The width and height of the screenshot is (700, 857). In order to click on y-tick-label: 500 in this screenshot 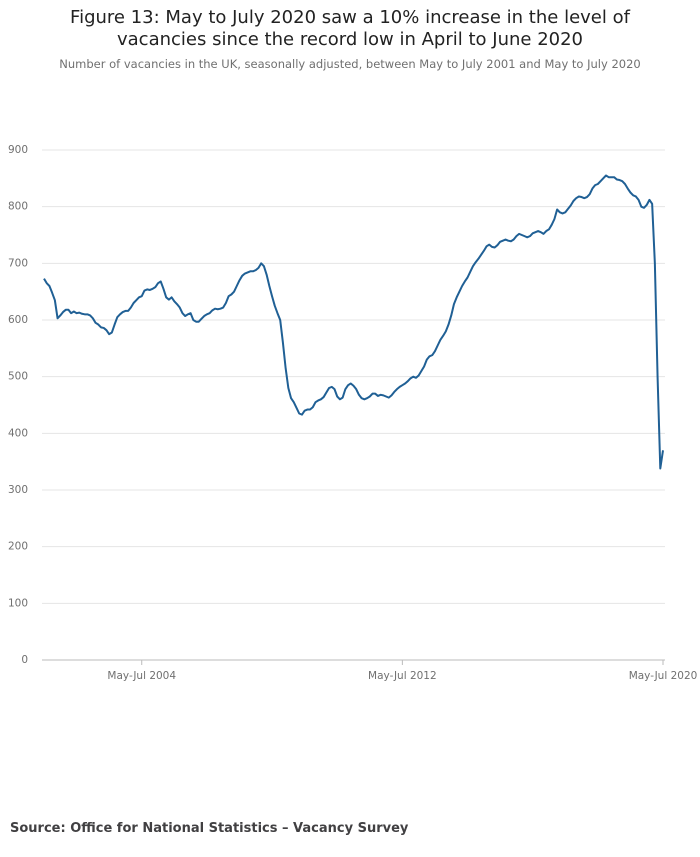, I will do `click(18, 377)`.